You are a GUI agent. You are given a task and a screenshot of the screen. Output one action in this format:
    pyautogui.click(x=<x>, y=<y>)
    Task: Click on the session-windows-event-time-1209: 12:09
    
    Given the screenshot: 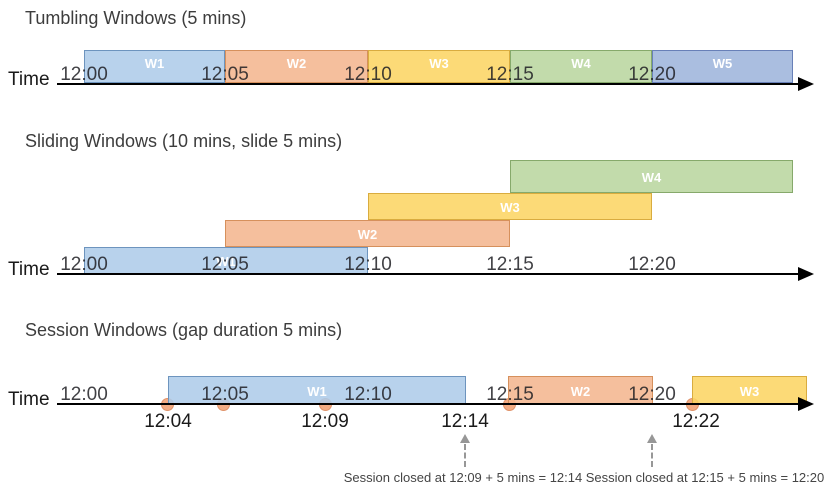 What is the action you would take?
    pyautogui.click(x=325, y=421)
    